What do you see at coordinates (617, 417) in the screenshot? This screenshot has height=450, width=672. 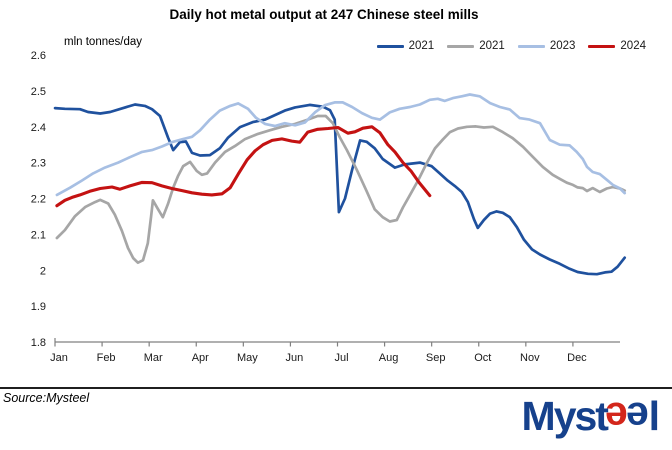 I see `logo-red-e-icon: e` at bounding box center [617, 417].